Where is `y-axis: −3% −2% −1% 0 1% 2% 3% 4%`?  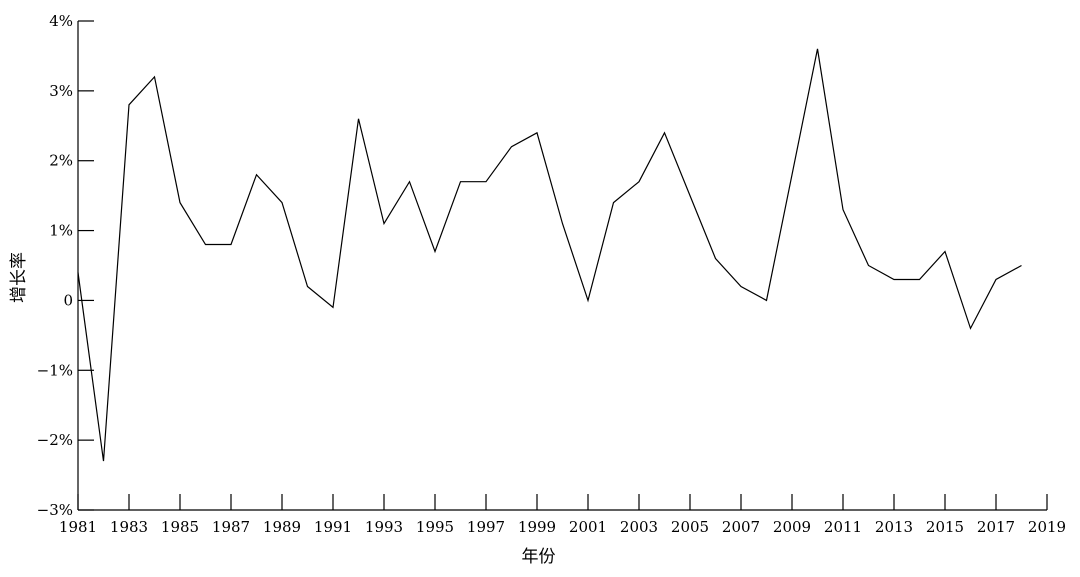 y-axis: −3% −2% −1% 0 1% 2% 3% 4% is located at coordinates (65, 265).